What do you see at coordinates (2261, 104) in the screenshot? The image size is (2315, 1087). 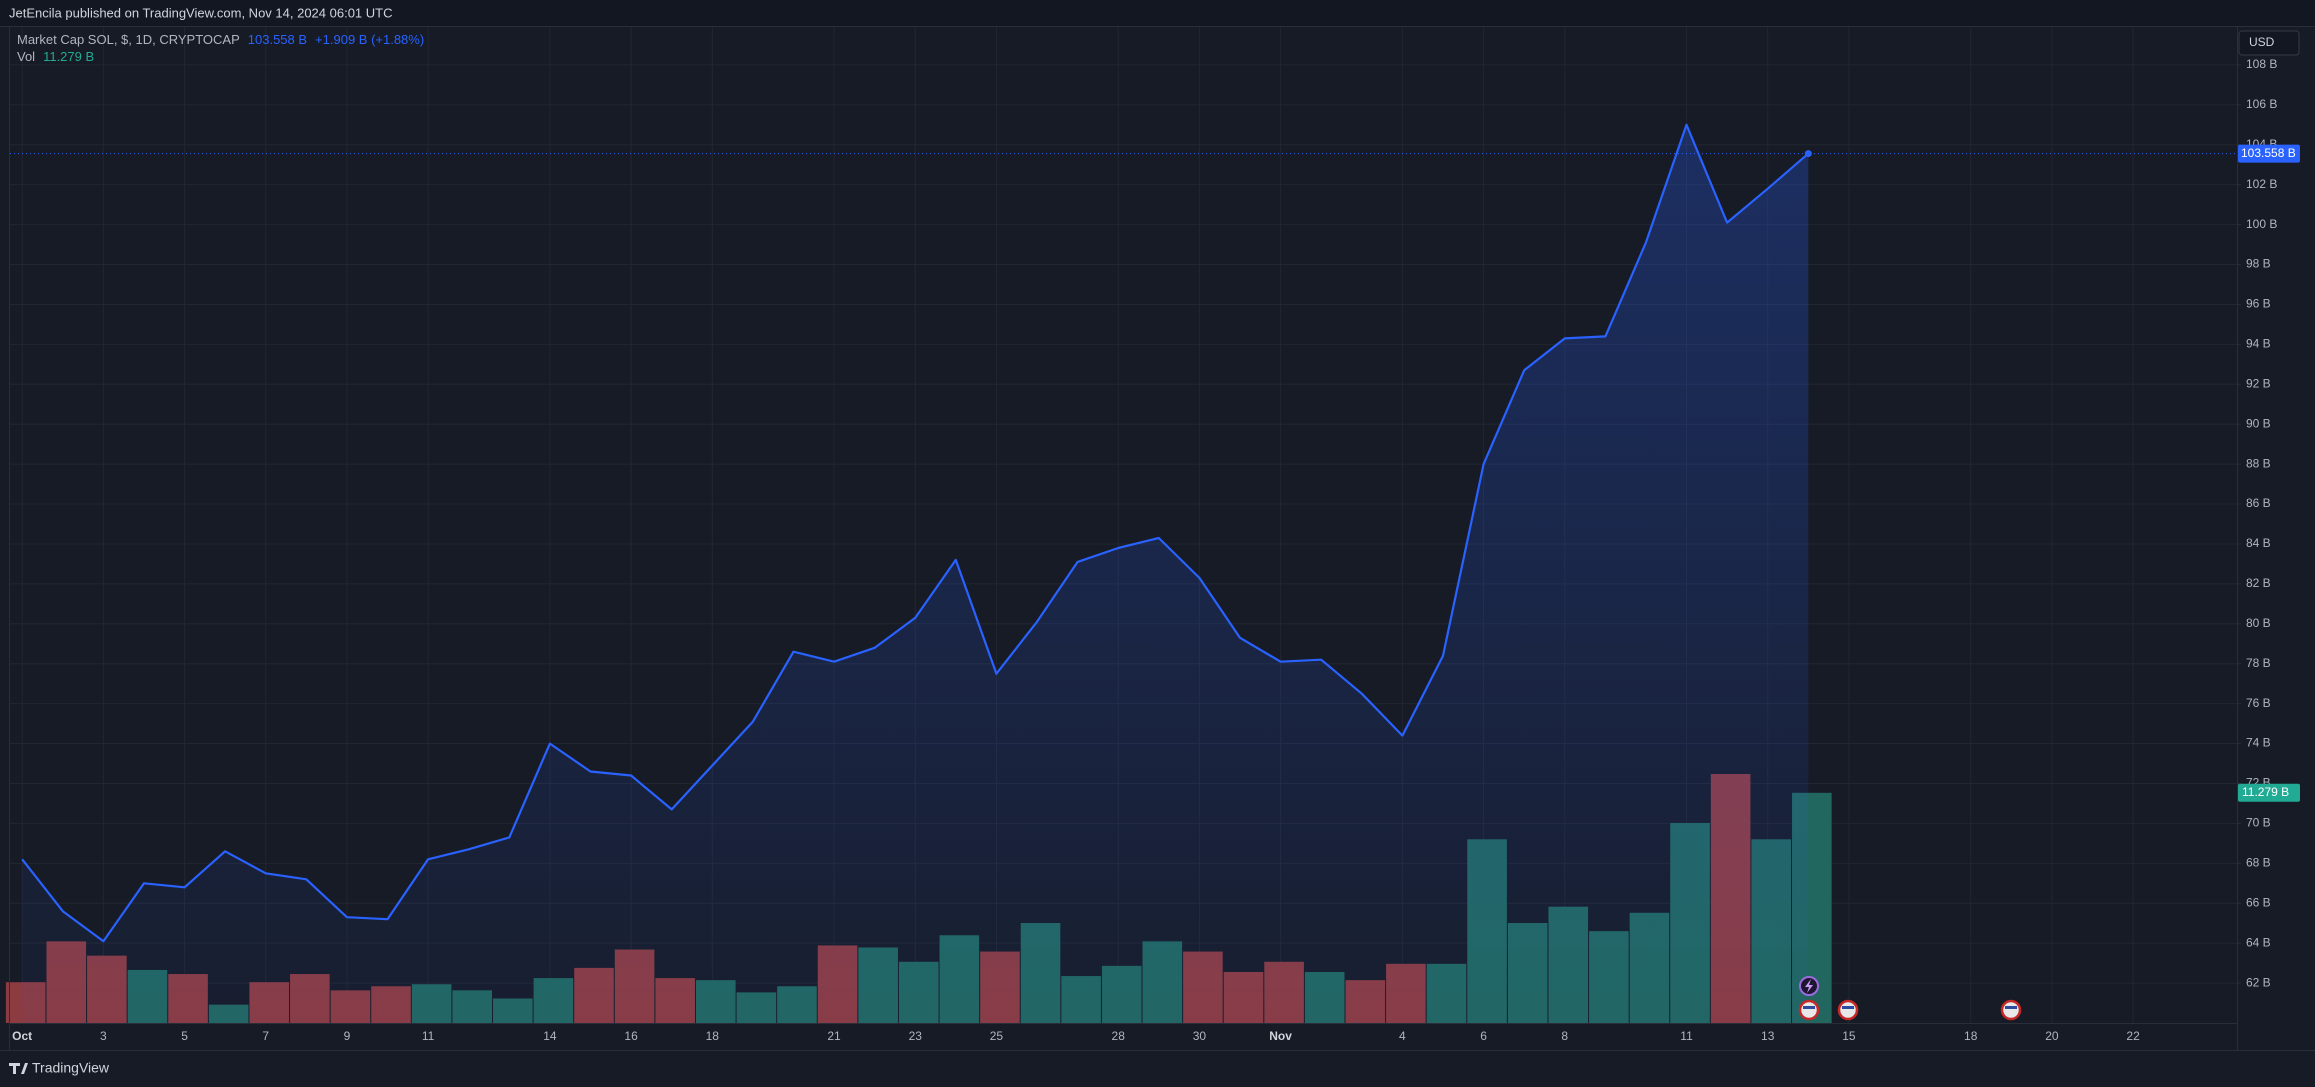 I see `y-tick-label: 106 B` at bounding box center [2261, 104].